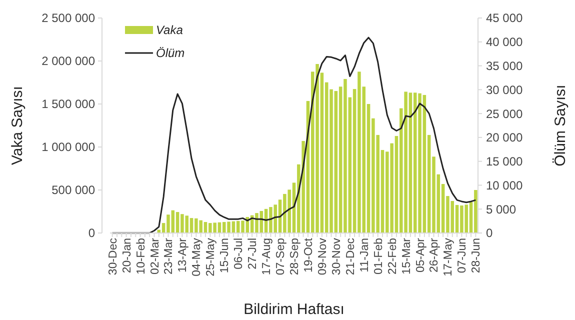 The width and height of the screenshot is (575, 320). Describe the element at coordinates (336, 257) in the screenshot. I see `x-tick-label: 30-Nov` at that location.